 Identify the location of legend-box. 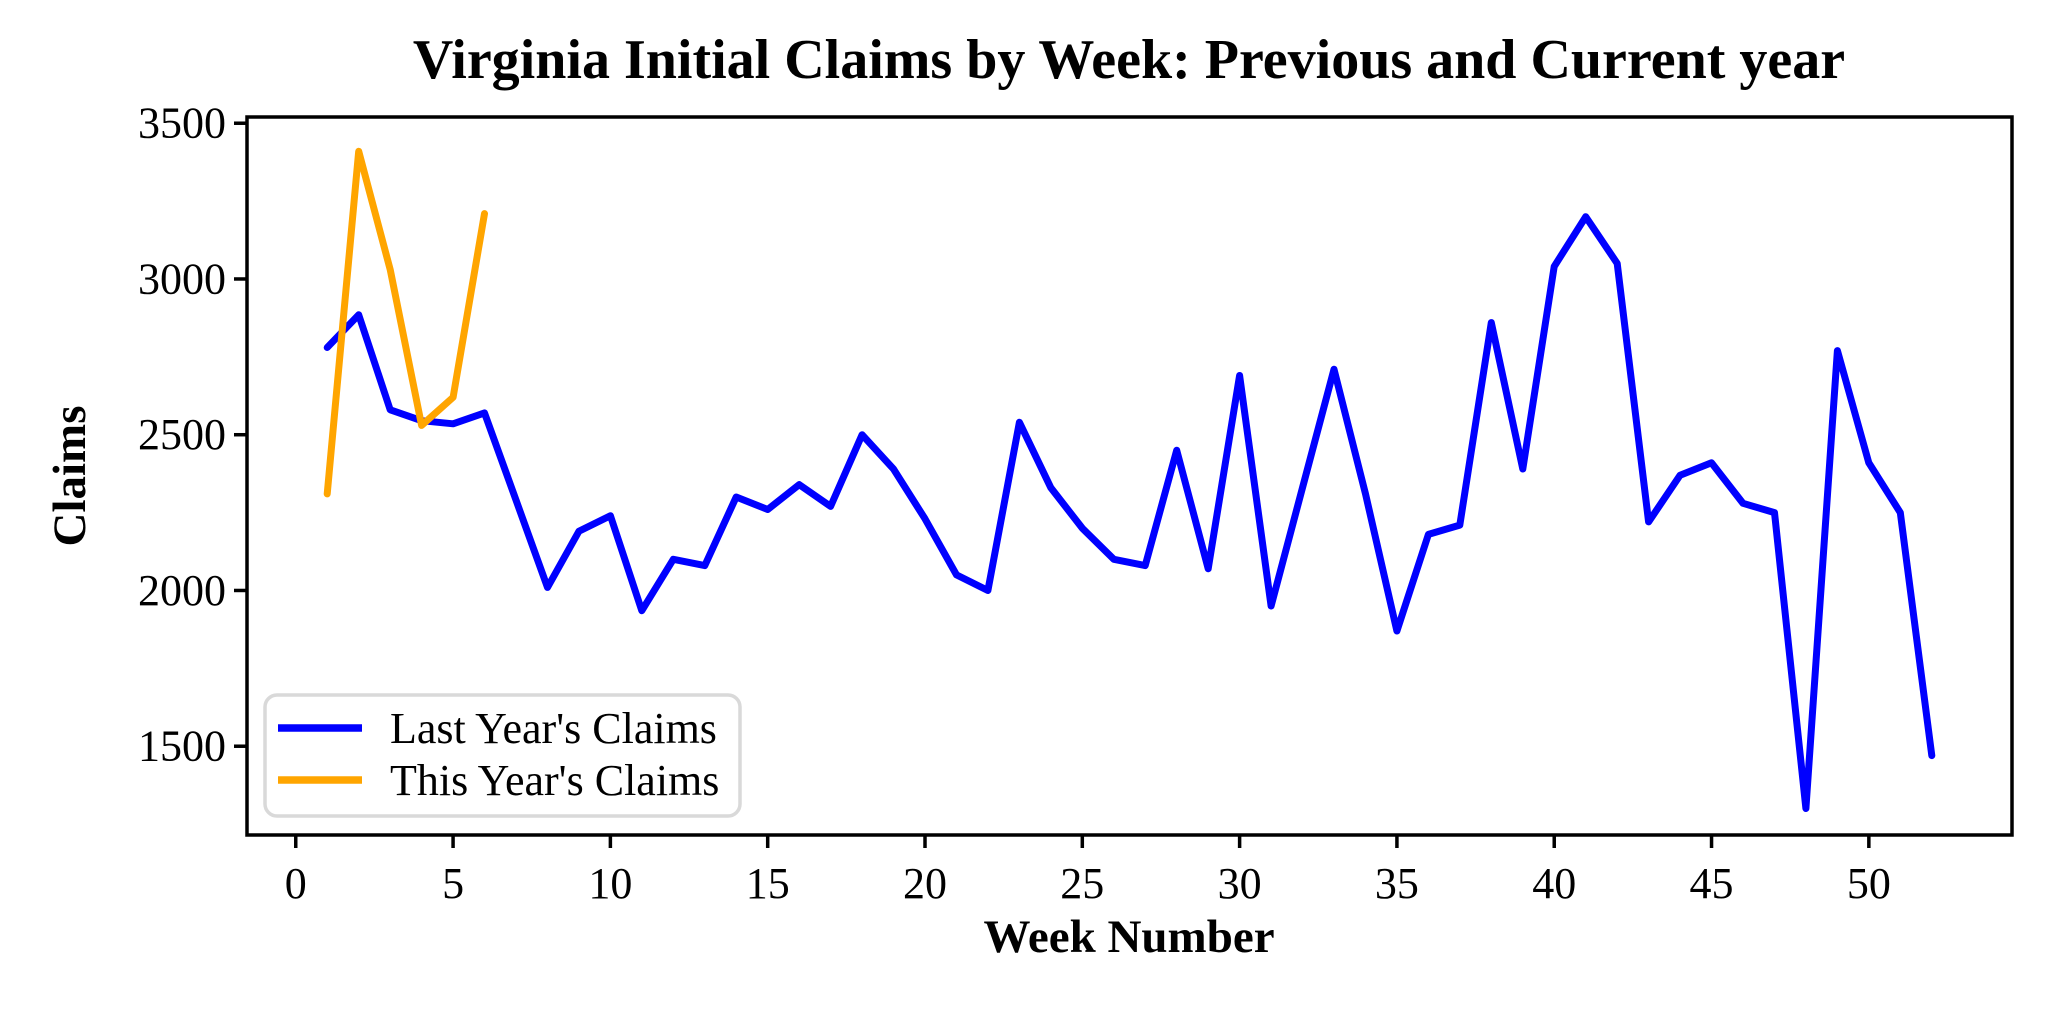
(502, 755).